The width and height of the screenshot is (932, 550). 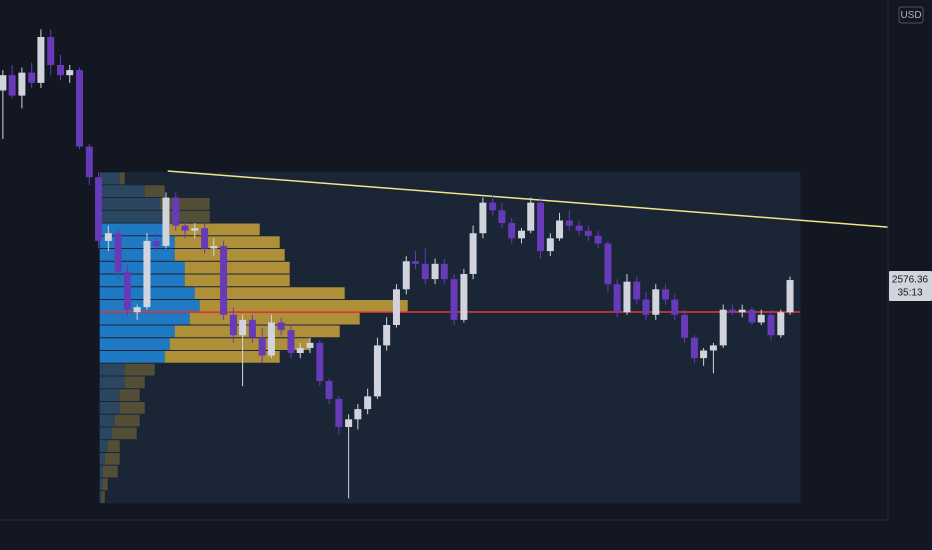 What do you see at coordinates (528, 199) in the screenshot?
I see `trendline` at bounding box center [528, 199].